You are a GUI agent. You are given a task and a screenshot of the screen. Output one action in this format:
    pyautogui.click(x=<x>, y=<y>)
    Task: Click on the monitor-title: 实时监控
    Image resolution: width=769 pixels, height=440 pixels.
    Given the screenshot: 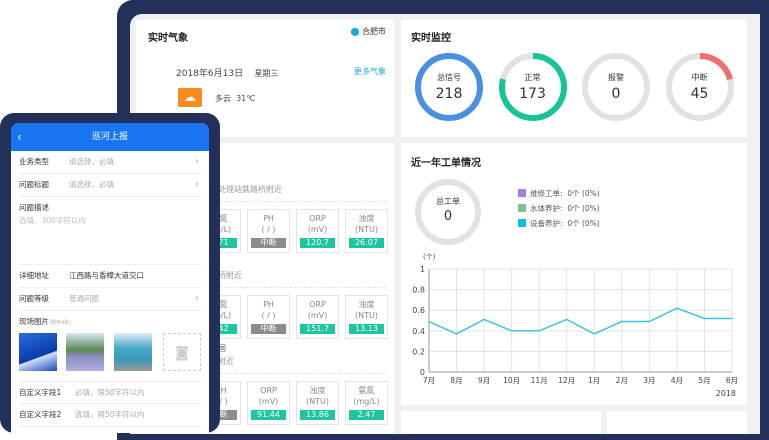 What is the action you would take?
    pyautogui.click(x=431, y=38)
    